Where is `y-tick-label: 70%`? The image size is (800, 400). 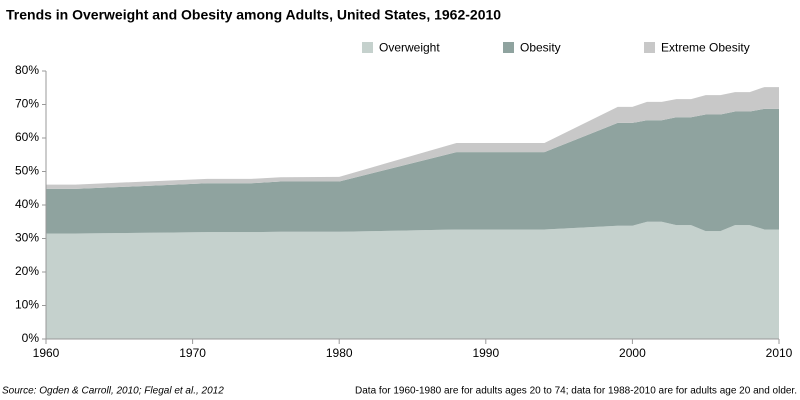
y-tick-label: 70% is located at coordinates (27, 104).